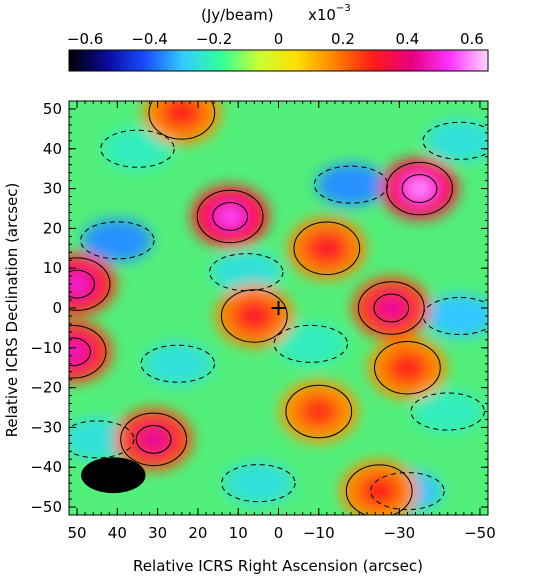 Image resolution: width=538 pixels, height=577 pixels. What do you see at coordinates (46, 467) in the screenshot?
I see `y-tick-label: −40` at bounding box center [46, 467].